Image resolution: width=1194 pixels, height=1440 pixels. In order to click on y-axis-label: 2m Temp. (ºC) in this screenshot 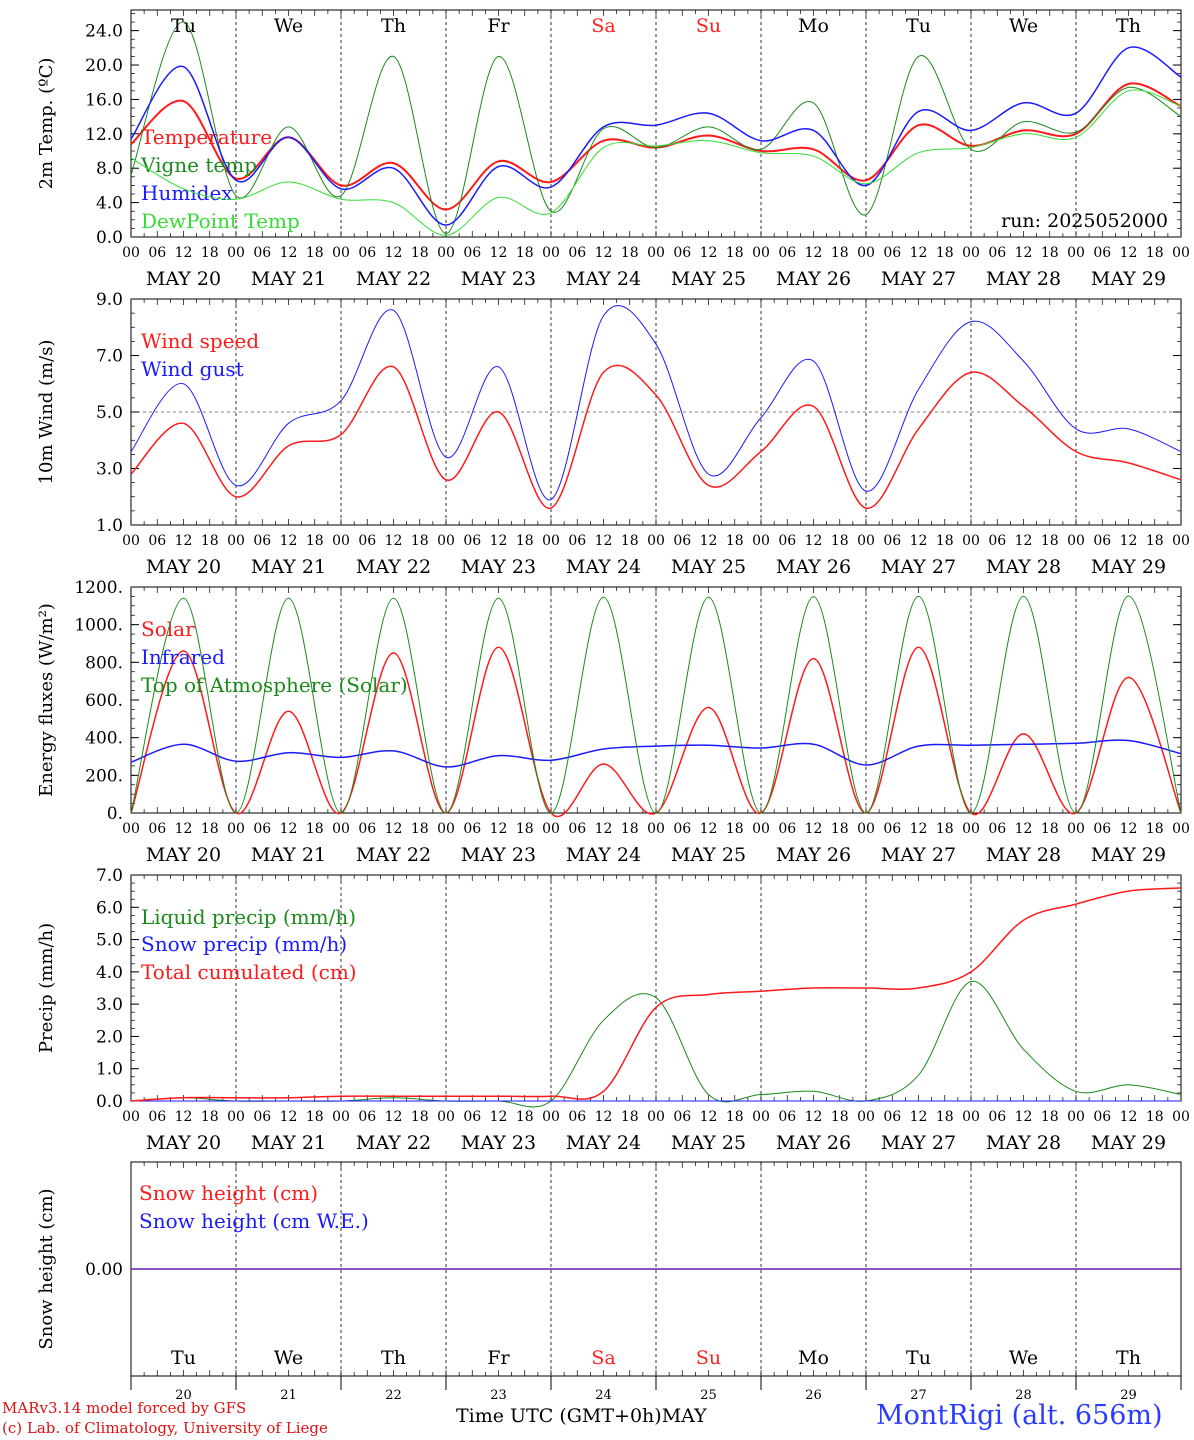, I will do `click(46, 124)`.